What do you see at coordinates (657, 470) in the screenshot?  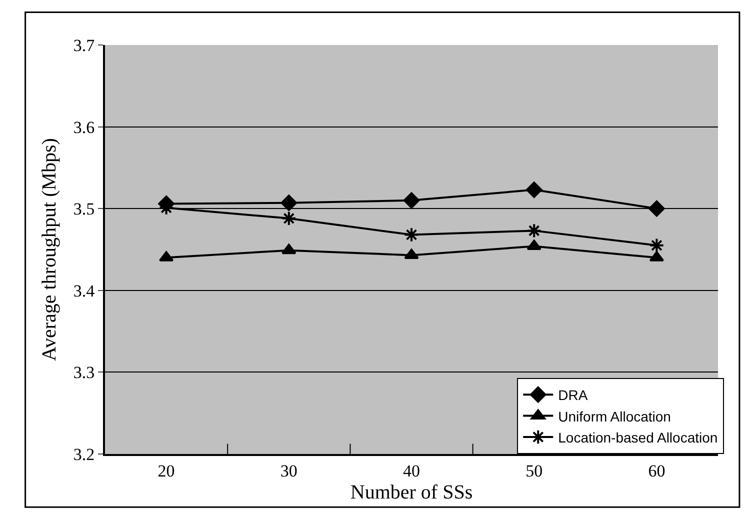 I see `x-tick-label: 60` at bounding box center [657, 470].